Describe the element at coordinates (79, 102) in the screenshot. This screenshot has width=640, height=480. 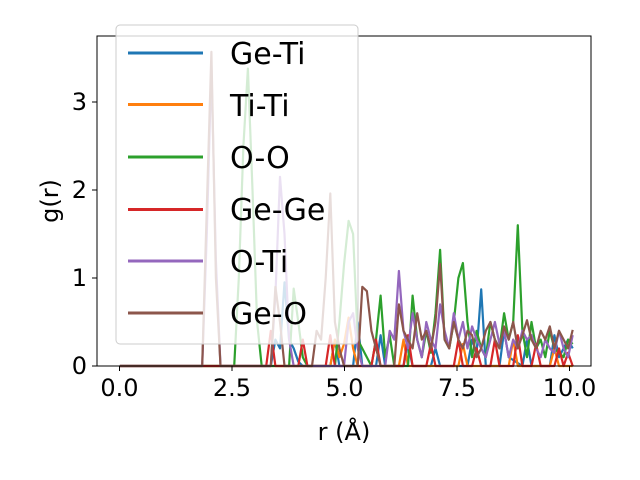
I see `y-tick-label: 3` at that location.